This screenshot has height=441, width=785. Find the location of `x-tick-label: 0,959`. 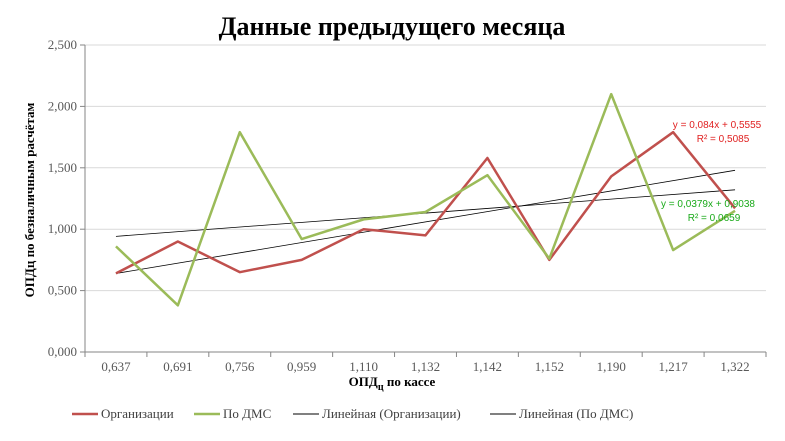

x-tick-label: 0,959 is located at coordinates (301, 366).